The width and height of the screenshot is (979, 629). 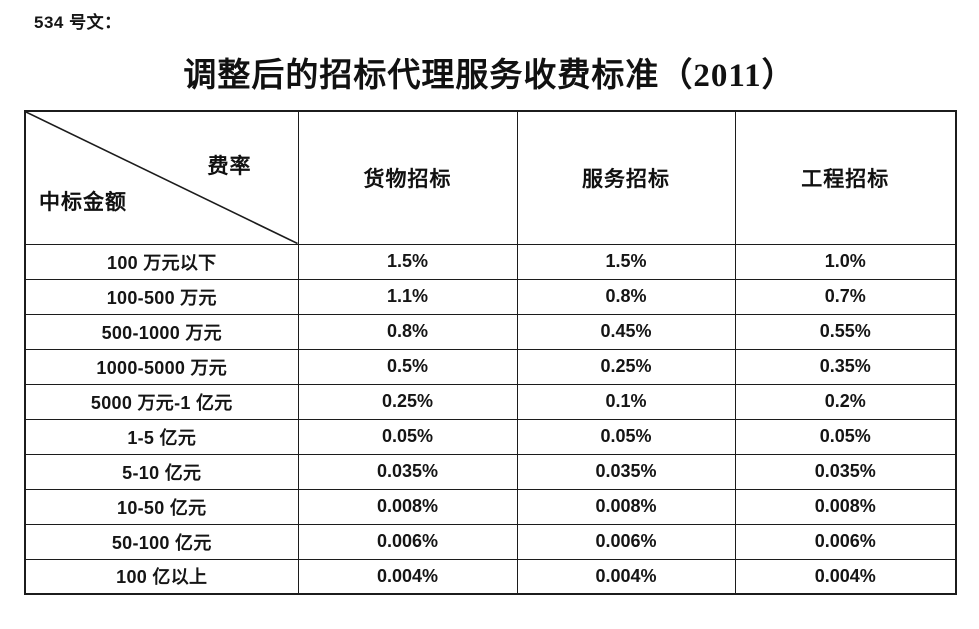 What do you see at coordinates (407, 576) in the screenshot?
I see `rate-goods: 0.004%` at bounding box center [407, 576].